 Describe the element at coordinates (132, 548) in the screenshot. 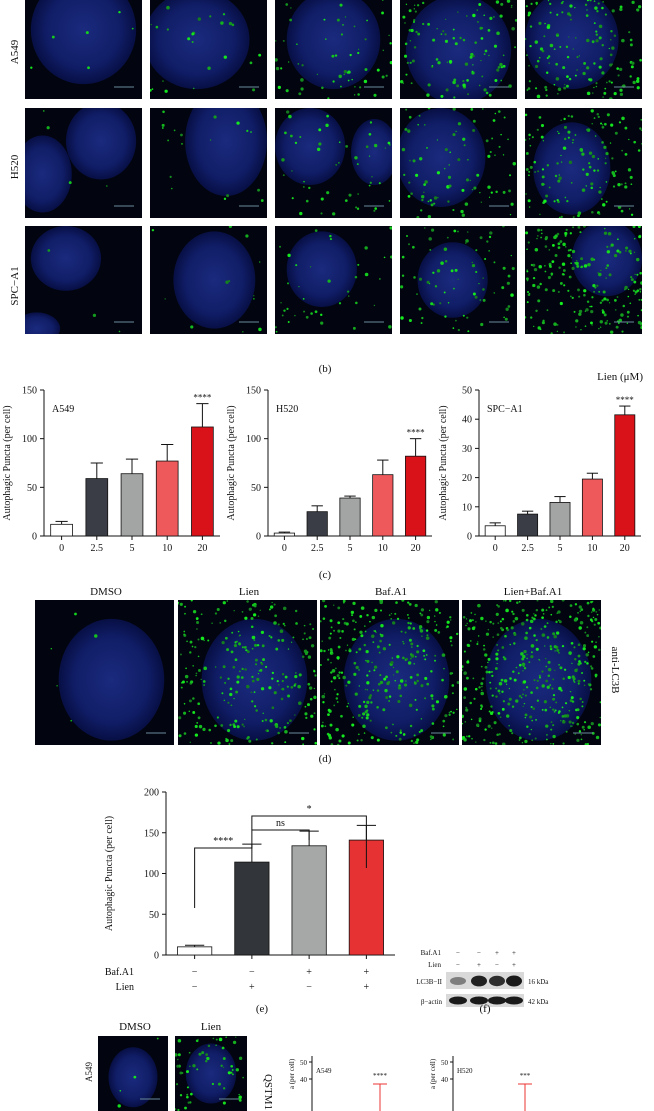

I see `x-tick-label: 5` at that location.